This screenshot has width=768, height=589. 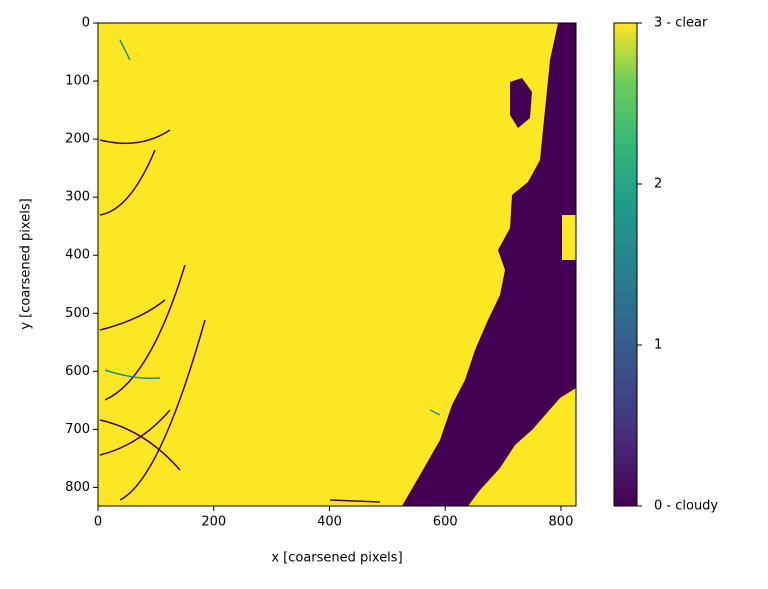 What do you see at coordinates (625, 264) in the screenshot?
I see `colorbar` at bounding box center [625, 264].